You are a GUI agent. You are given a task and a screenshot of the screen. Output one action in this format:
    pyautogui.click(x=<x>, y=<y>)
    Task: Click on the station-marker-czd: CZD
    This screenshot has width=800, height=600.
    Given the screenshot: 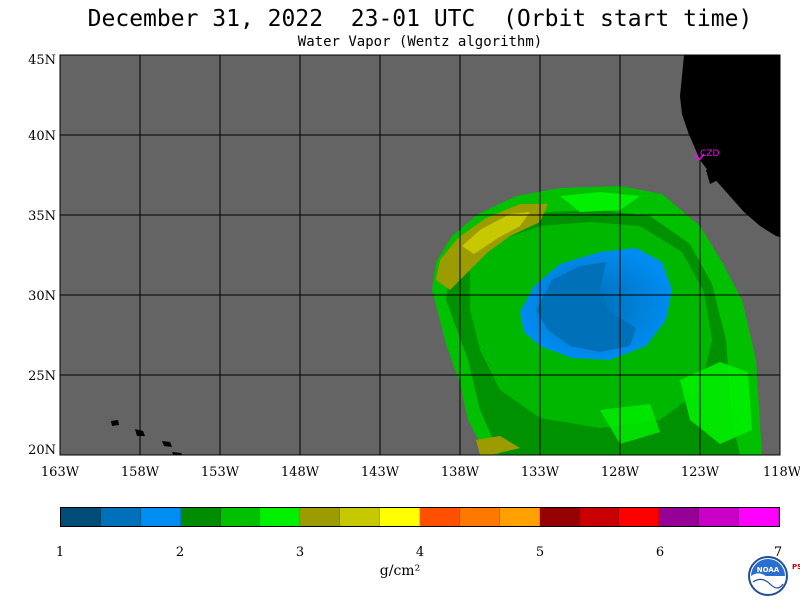 What is the action you would take?
    pyautogui.click(x=706, y=155)
    